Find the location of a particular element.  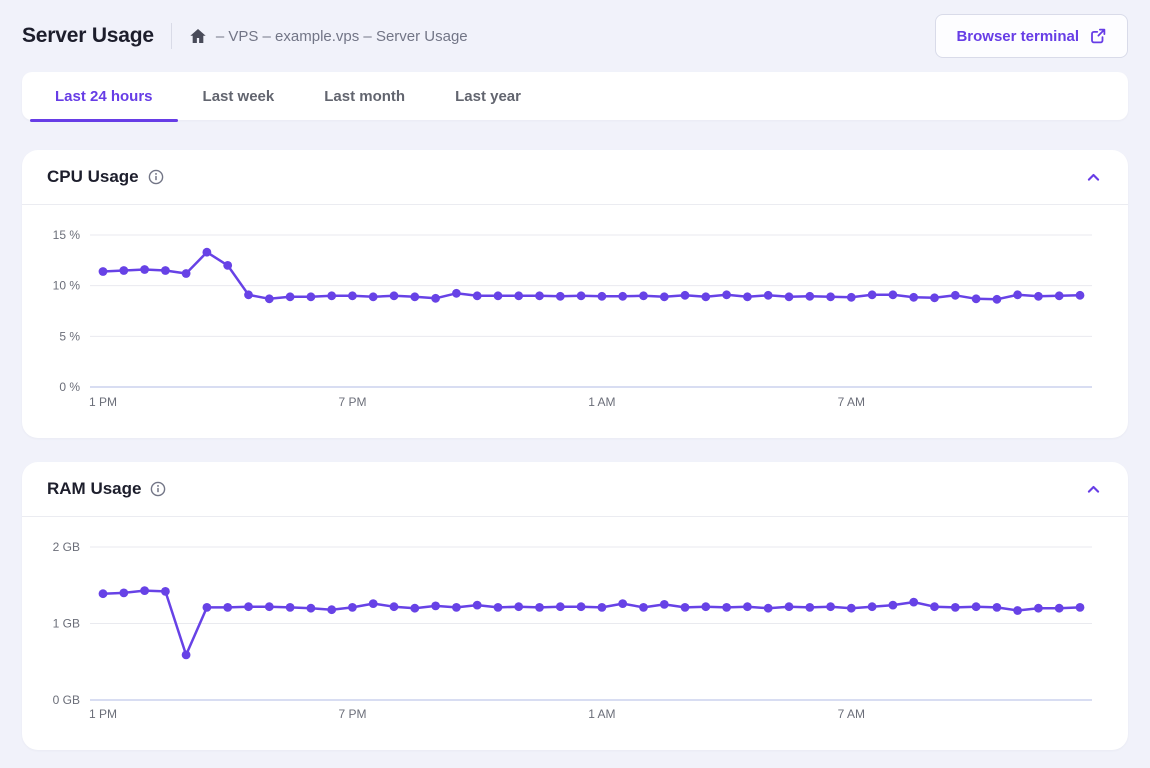

breadcrumb: – VPS – example.vps – Server Usage is located at coordinates (328, 36).